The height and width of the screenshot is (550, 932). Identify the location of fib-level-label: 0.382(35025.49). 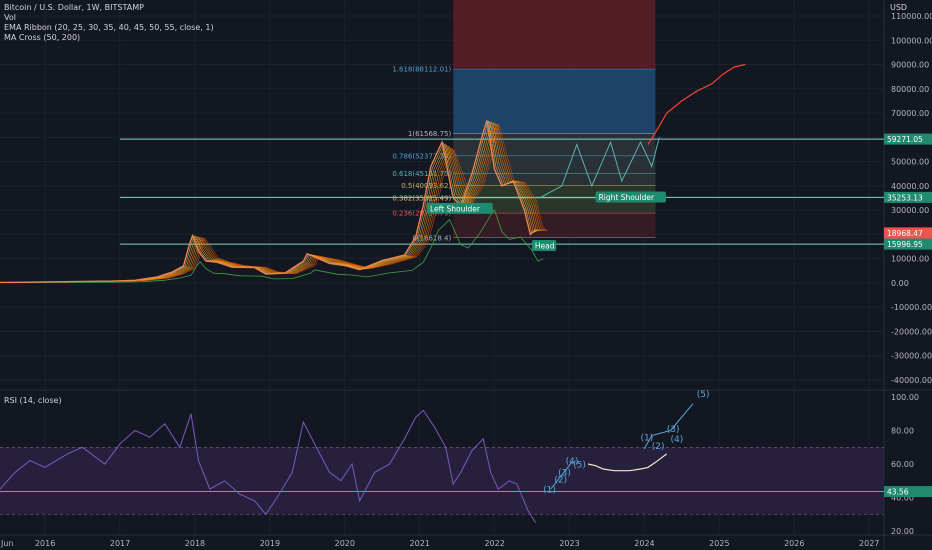
(421, 198).